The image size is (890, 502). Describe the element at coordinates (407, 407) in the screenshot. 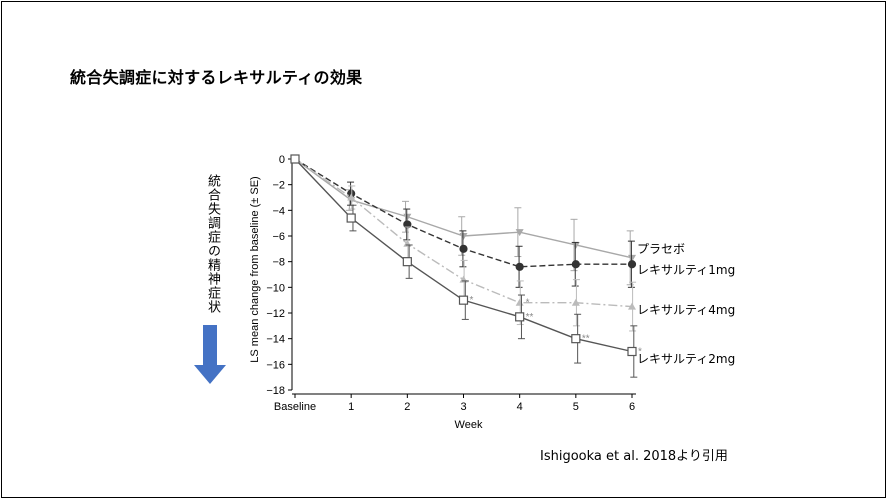

I see `x-tick-label: 2` at that location.